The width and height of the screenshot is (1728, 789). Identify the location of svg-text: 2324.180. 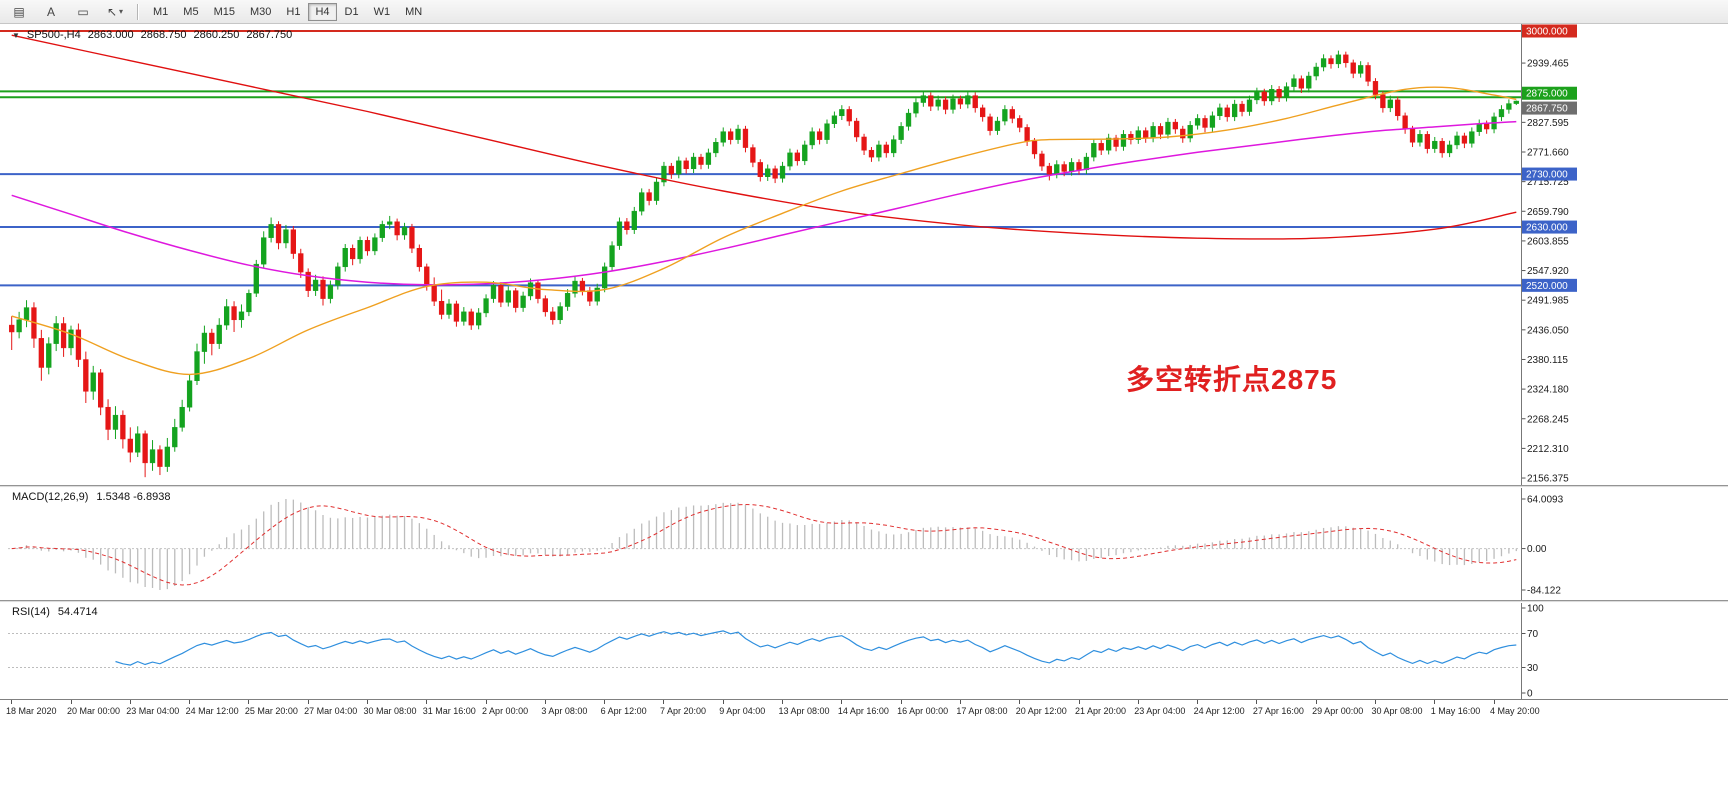
(1548, 390).